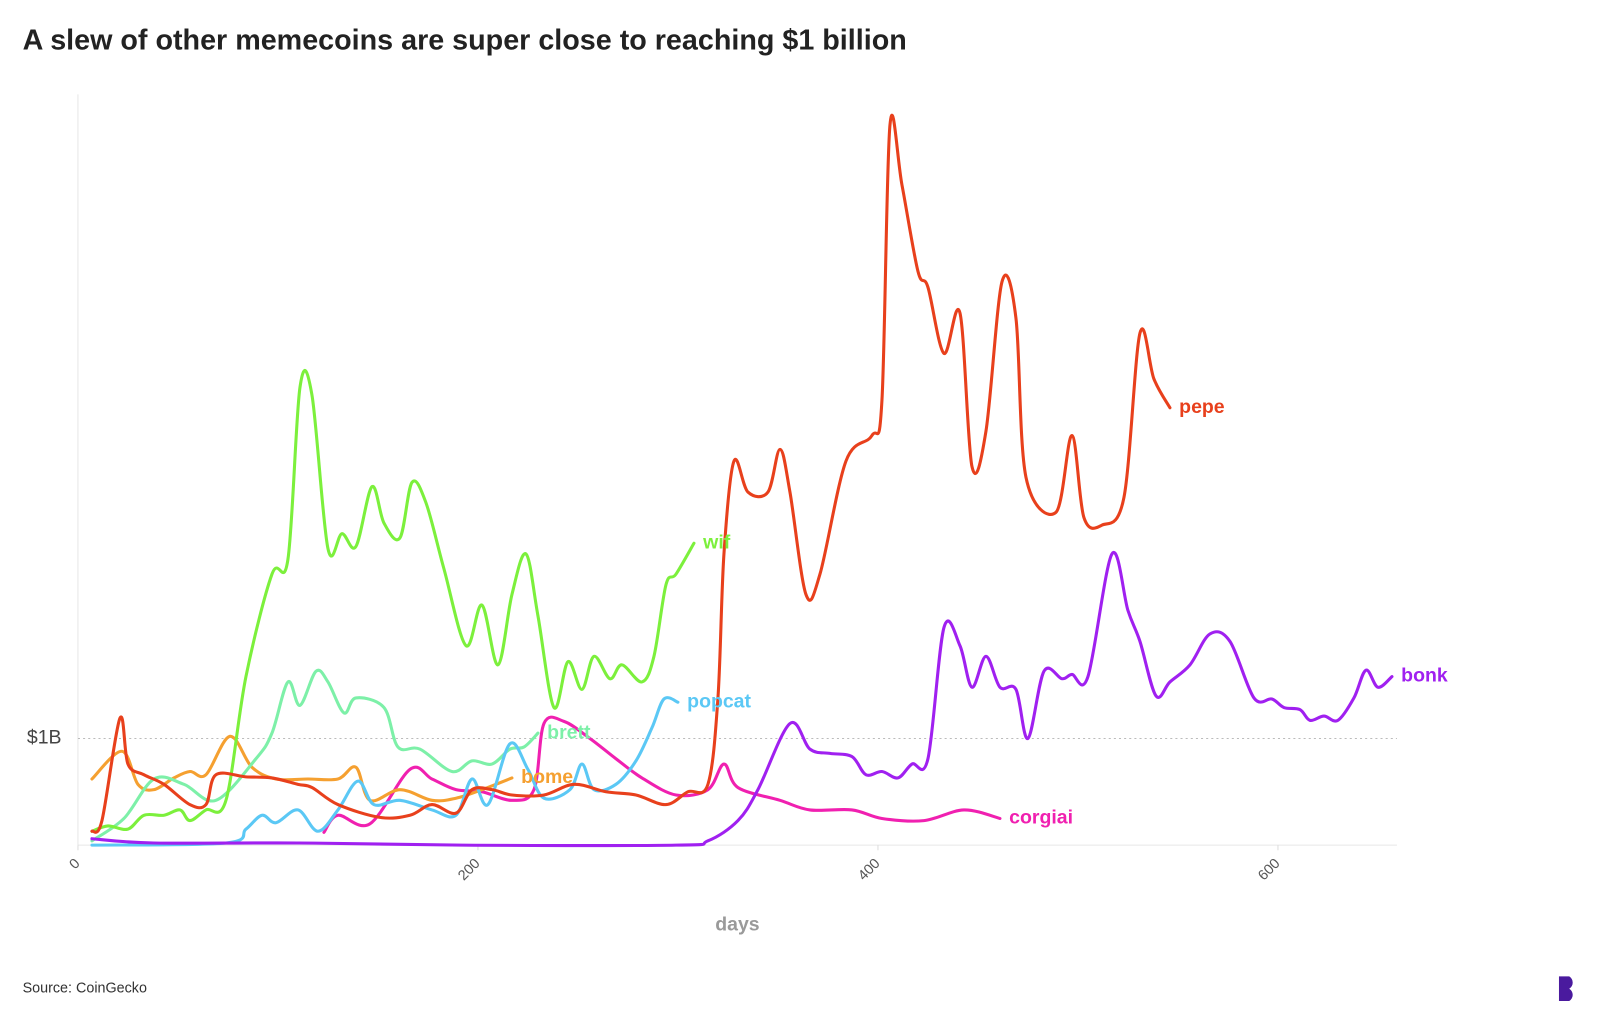  I want to click on logo, so click(1565, 989).